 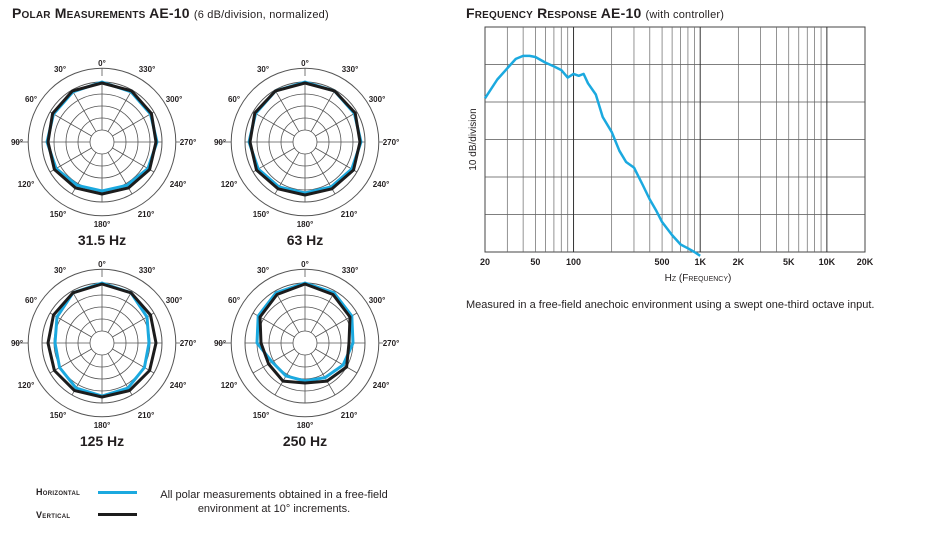 What do you see at coordinates (473, 139) in the screenshot?
I see `response-y-axis-label: 10 dB/division` at bounding box center [473, 139].